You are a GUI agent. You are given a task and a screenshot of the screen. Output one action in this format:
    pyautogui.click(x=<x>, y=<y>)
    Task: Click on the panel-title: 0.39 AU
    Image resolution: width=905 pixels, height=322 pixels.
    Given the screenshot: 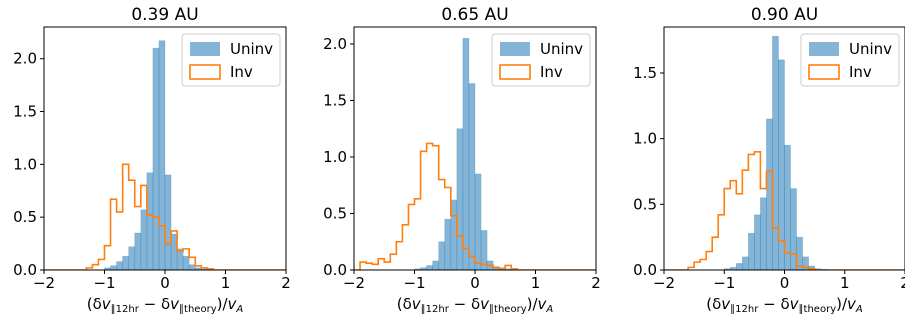 What is the action you would take?
    pyautogui.click(x=164, y=15)
    